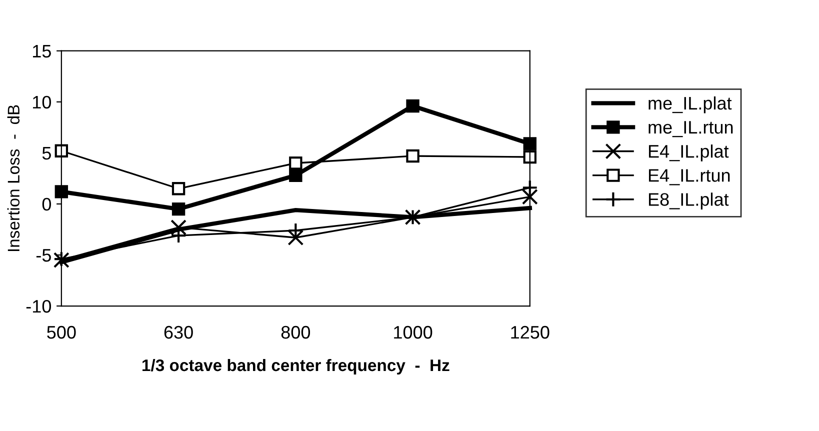  I want to click on y-axis-title: Insertion Loss - dB, so click(13, 178).